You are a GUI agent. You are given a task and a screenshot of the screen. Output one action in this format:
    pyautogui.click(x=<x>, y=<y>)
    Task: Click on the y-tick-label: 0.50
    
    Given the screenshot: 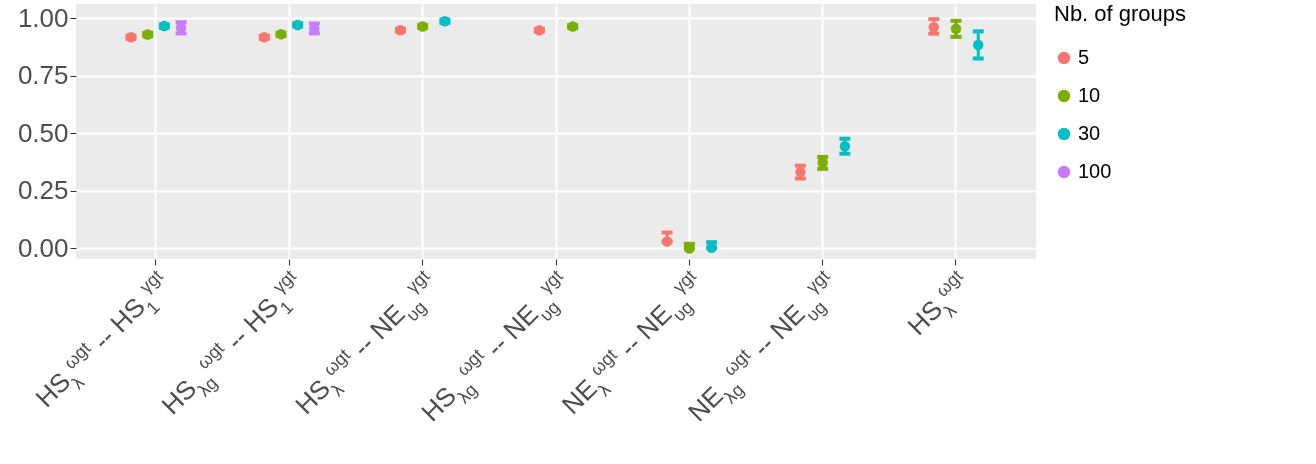 What is the action you would take?
    pyautogui.click(x=43, y=132)
    